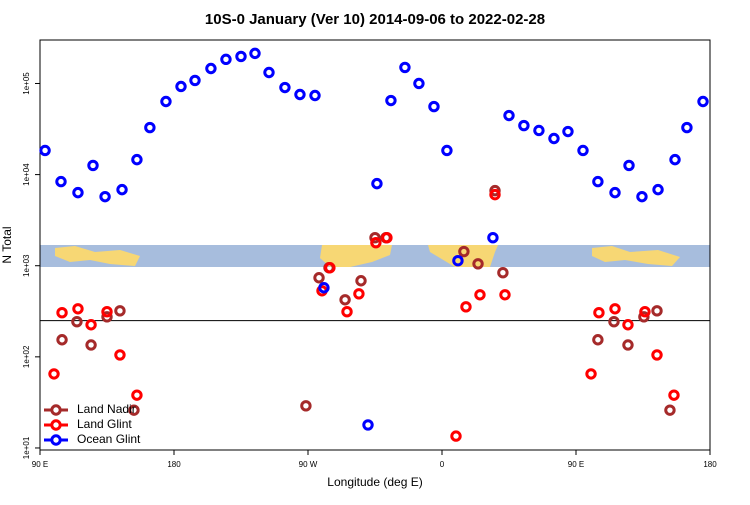 The width and height of the screenshot is (750, 505). Describe the element at coordinates (26, 265) in the screenshot. I see `y-tick-label: 1e+03` at that location.